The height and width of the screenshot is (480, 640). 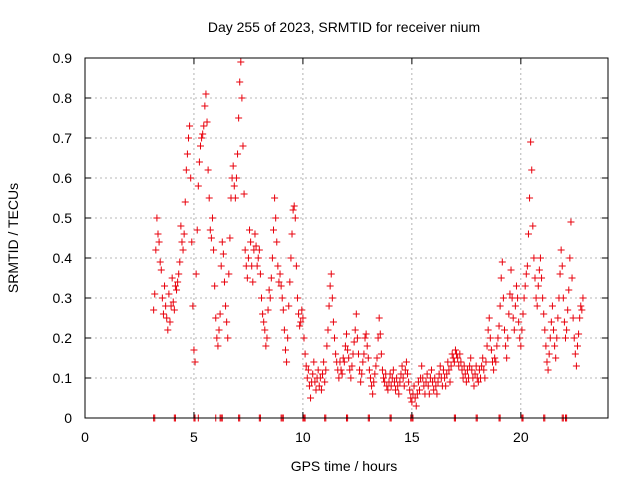 What do you see at coordinates (521, 437) in the screenshot?
I see `x-tick-label: 20` at bounding box center [521, 437].